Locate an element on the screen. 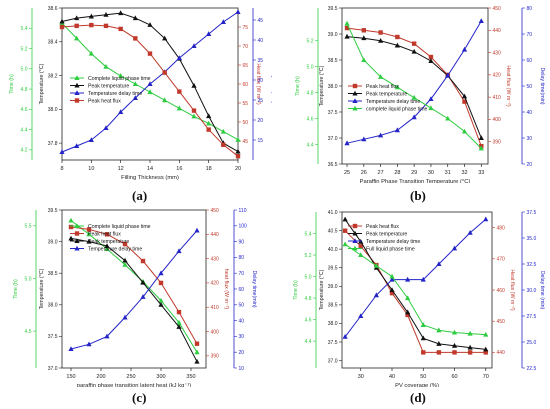 The height and width of the screenshot is (409, 550). y-tick-label-flux: 450 is located at coordinates (215, 211).